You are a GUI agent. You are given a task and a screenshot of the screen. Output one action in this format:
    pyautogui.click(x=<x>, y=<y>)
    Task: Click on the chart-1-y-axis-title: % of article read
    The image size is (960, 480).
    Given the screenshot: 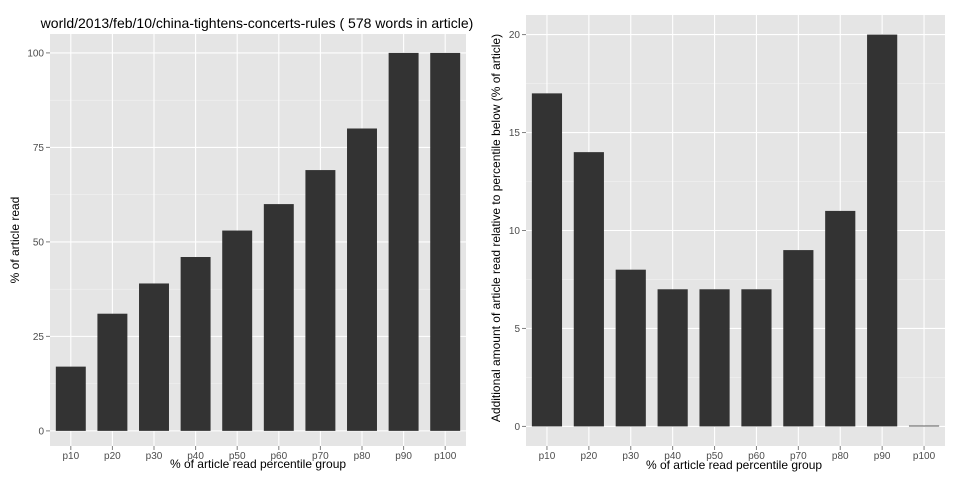 What is the action you would take?
    pyautogui.click(x=15, y=240)
    